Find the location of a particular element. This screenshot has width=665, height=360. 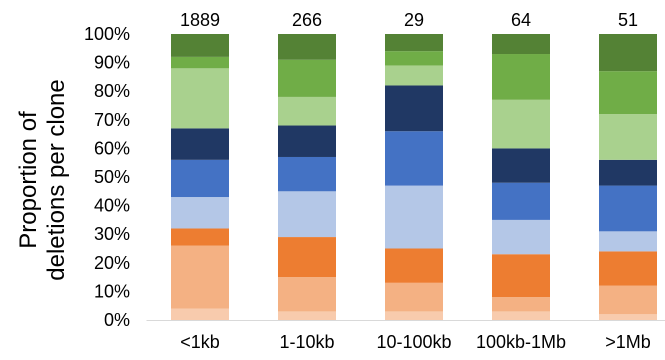

bar-count-labels: 1889 266 29 64 51 is located at coordinates (409, 20).